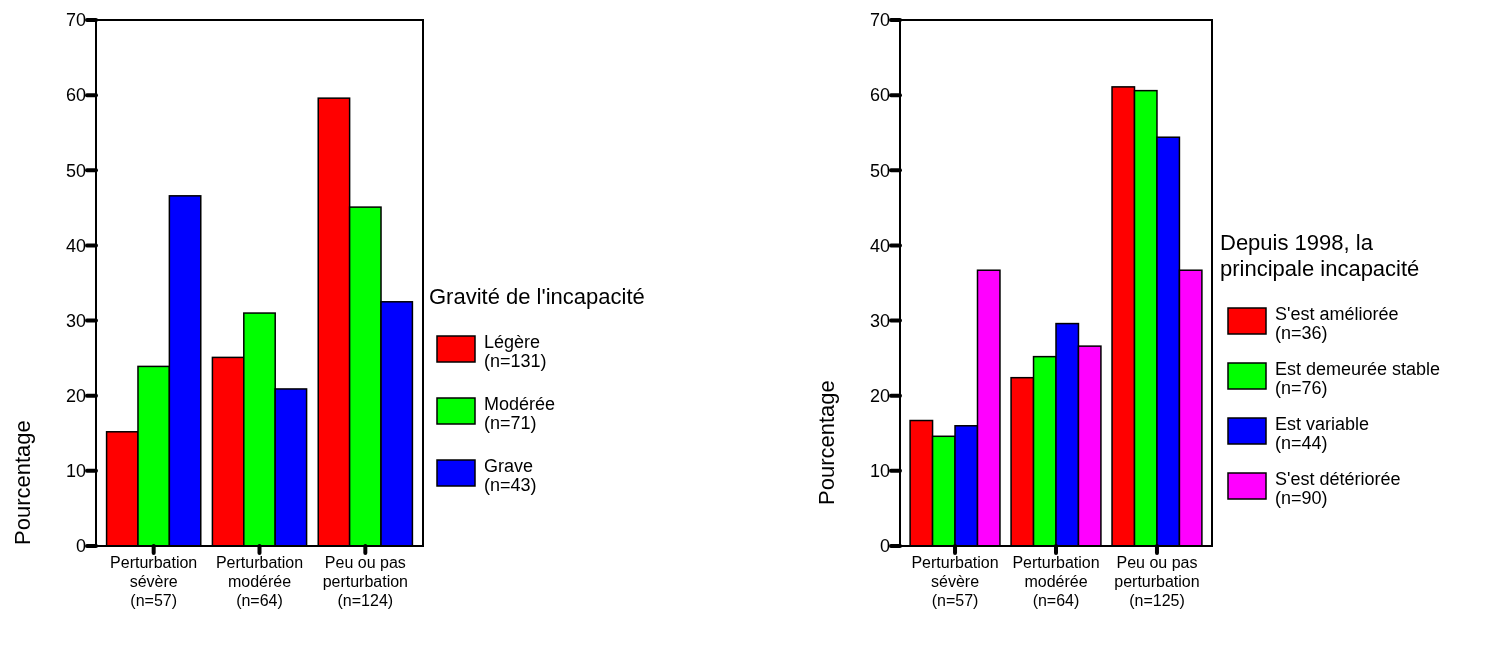  What do you see at coordinates (1358, 378) in the screenshot?
I see `legend-label: Est demeurée stable (n=76)` at bounding box center [1358, 378].